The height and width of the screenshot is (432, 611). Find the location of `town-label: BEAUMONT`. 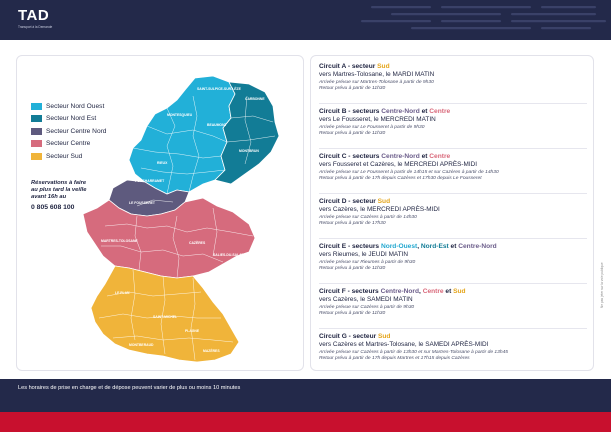

town-label: BEAUMONT is located at coordinates (217, 125).